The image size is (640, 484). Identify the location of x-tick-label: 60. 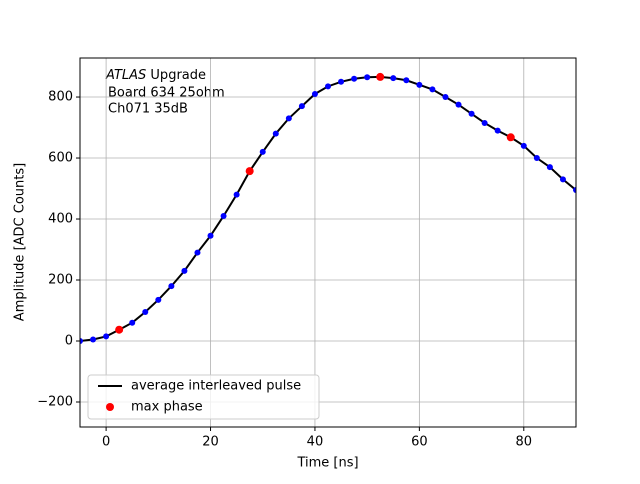
(419, 442).